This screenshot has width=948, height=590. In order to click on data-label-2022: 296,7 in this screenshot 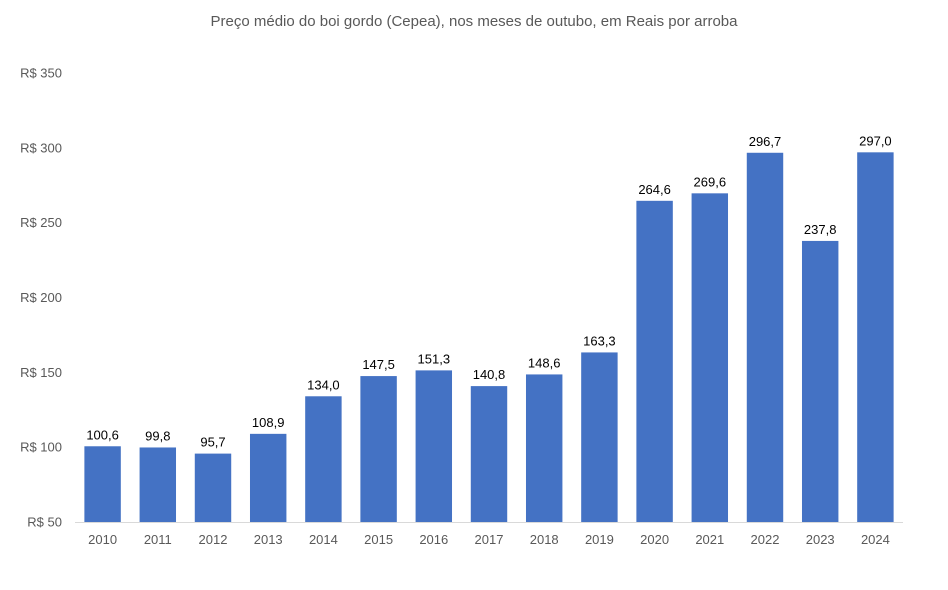, I will do `click(765, 141)`.